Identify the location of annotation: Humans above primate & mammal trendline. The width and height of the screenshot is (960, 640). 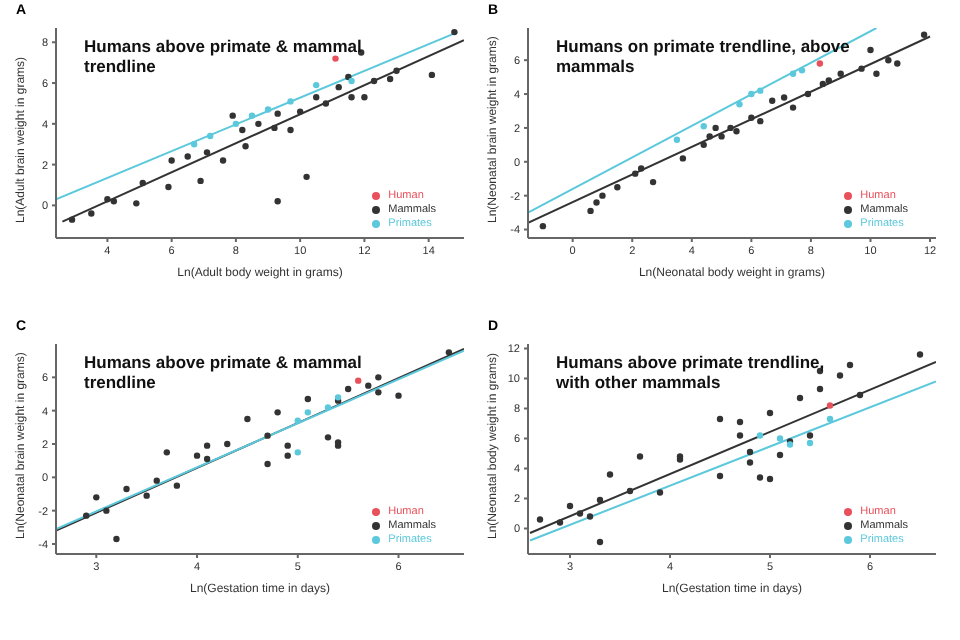
(224, 56).